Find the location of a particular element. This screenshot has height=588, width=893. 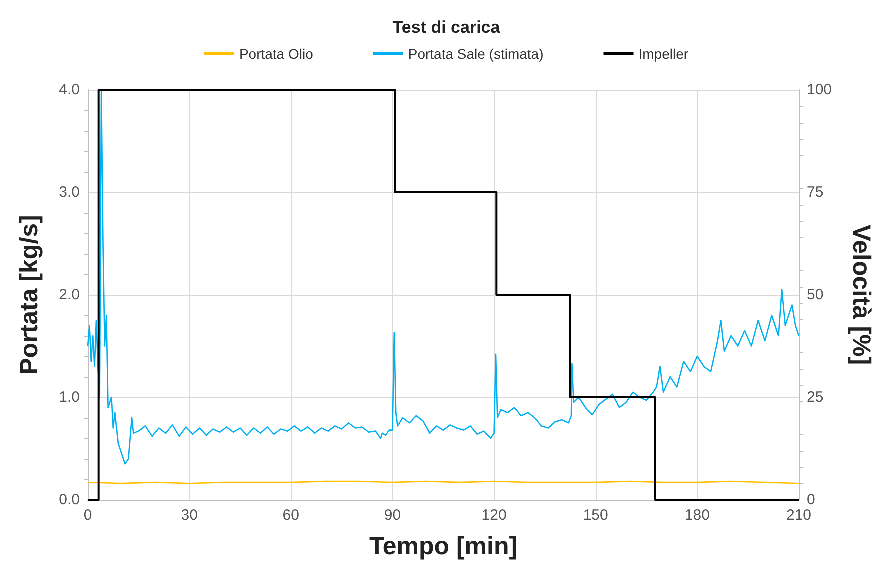

x-tick-label: 150 is located at coordinates (595, 515).